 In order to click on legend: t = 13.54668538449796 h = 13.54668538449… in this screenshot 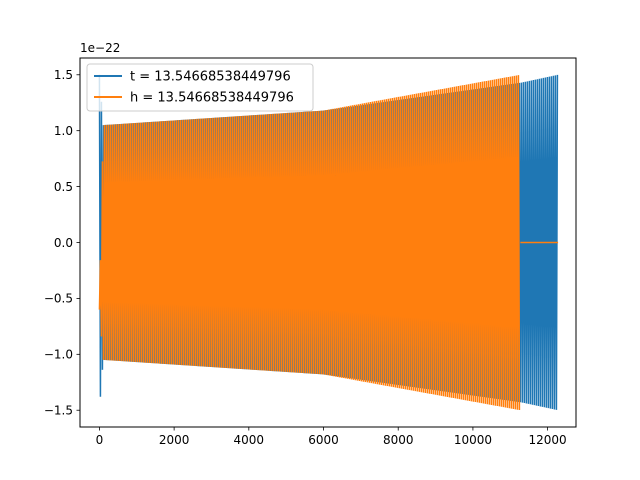, I will do `click(200, 87)`.